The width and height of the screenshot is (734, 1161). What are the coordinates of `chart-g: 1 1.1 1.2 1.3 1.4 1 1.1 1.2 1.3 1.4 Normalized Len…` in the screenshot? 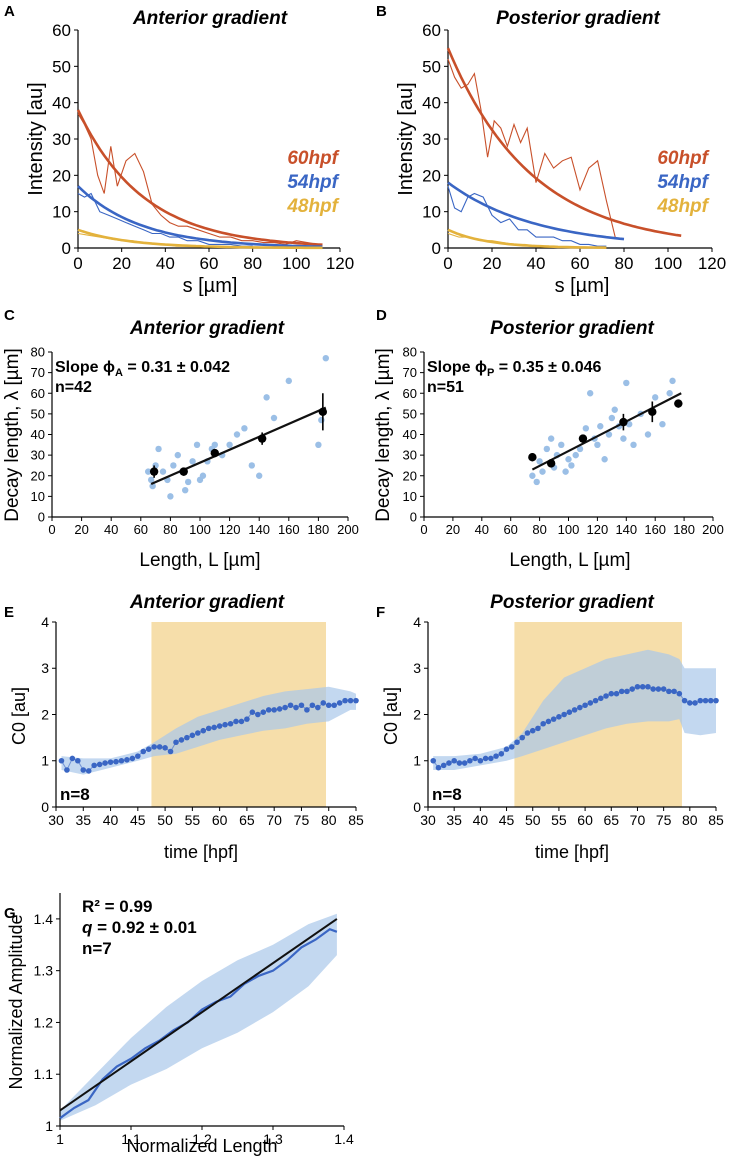 It's located at (180, 1024).